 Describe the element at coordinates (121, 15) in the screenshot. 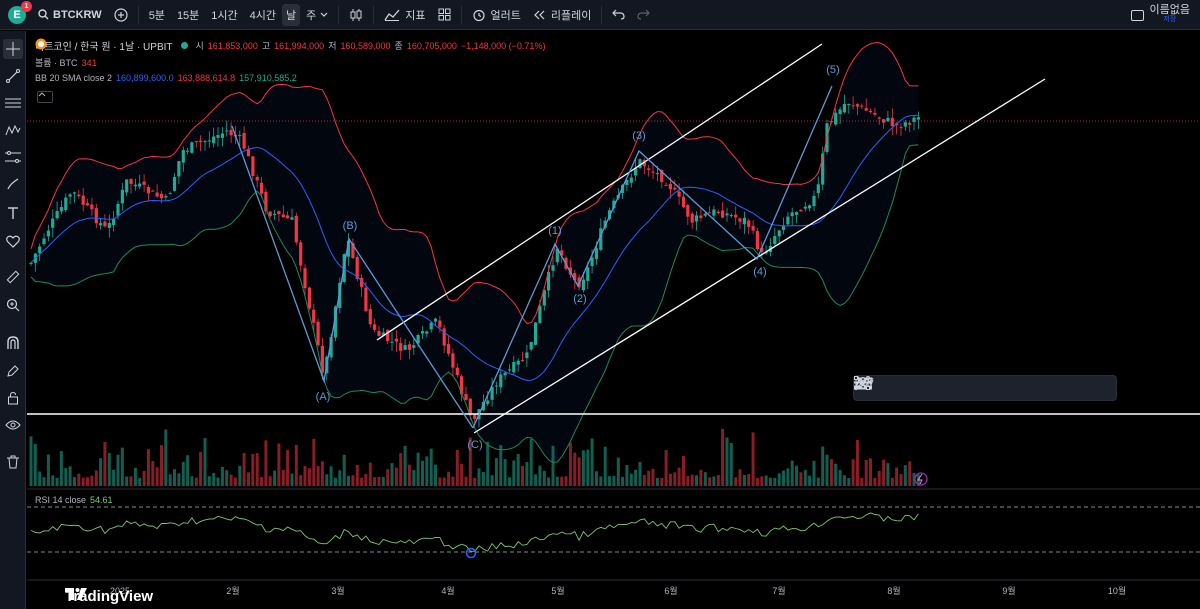

I see `compare-button` at that location.